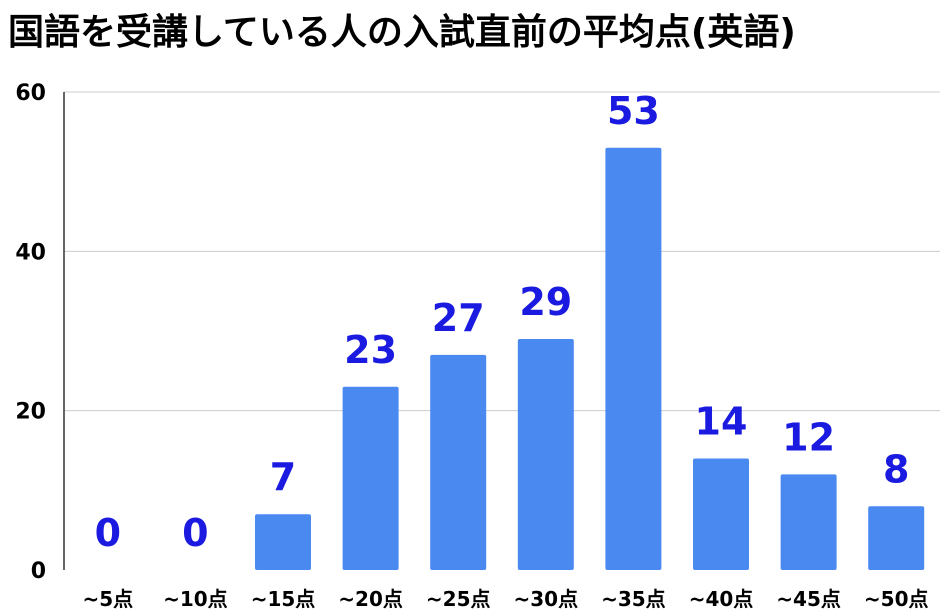 The height and width of the screenshot is (616, 952). Describe the element at coordinates (721, 599) in the screenshot. I see `x-tick-label: ~40点` at that location.